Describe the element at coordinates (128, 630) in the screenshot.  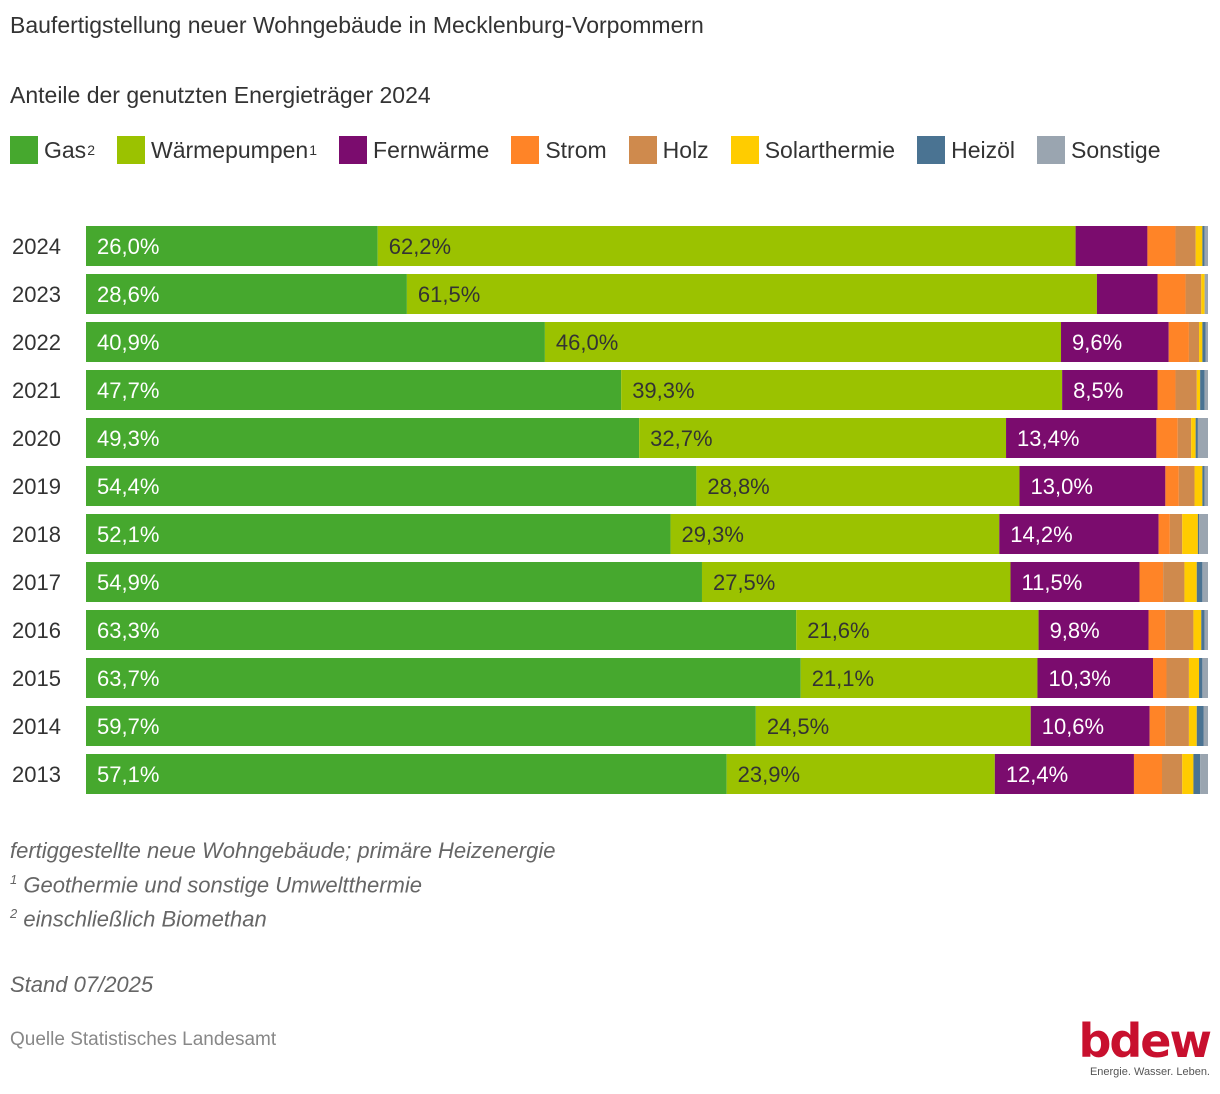
I see `data-label-2016-gas: 63,3%` at that location.